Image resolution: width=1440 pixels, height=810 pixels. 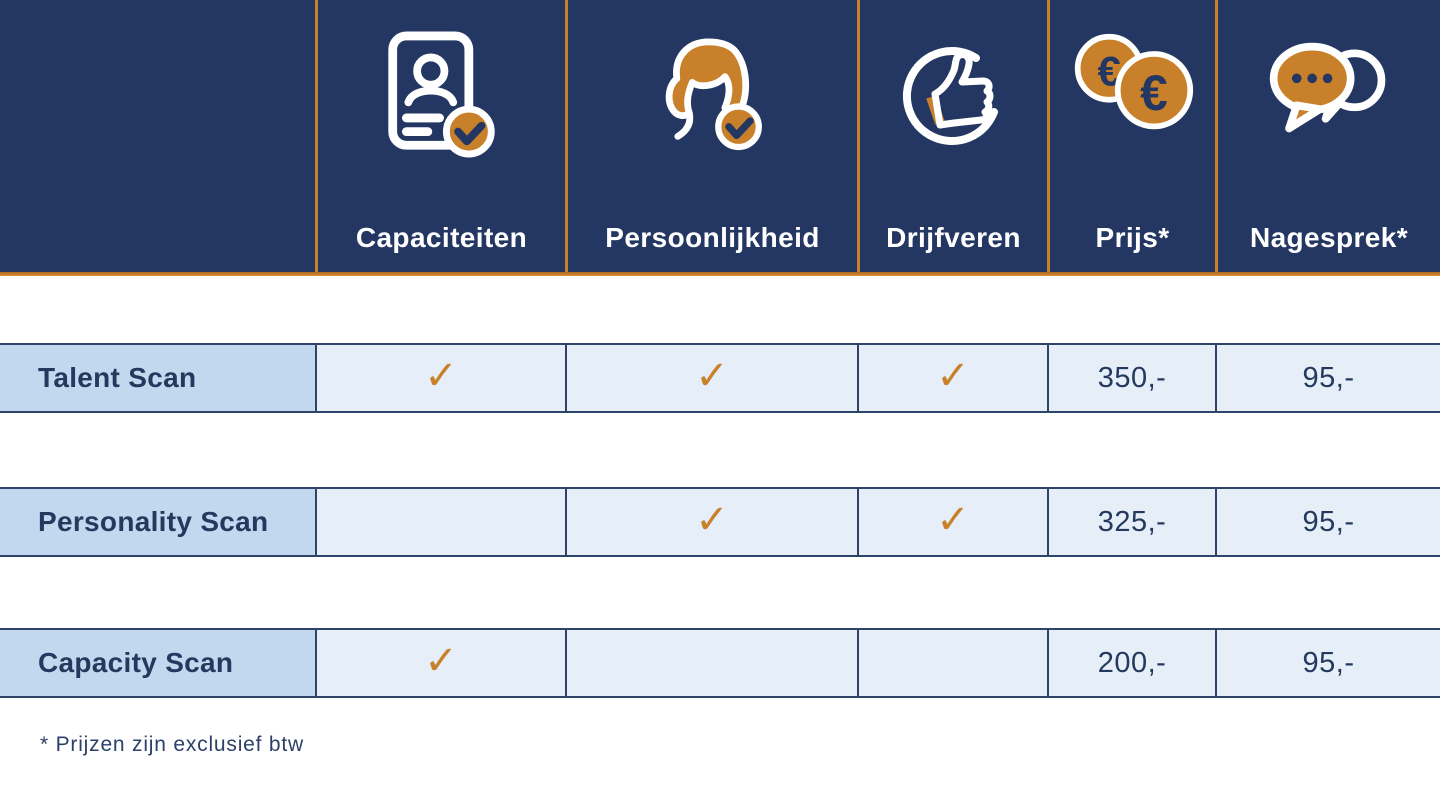 I want to click on cell-personality-drijfveren: ✓, so click(x=952, y=522).